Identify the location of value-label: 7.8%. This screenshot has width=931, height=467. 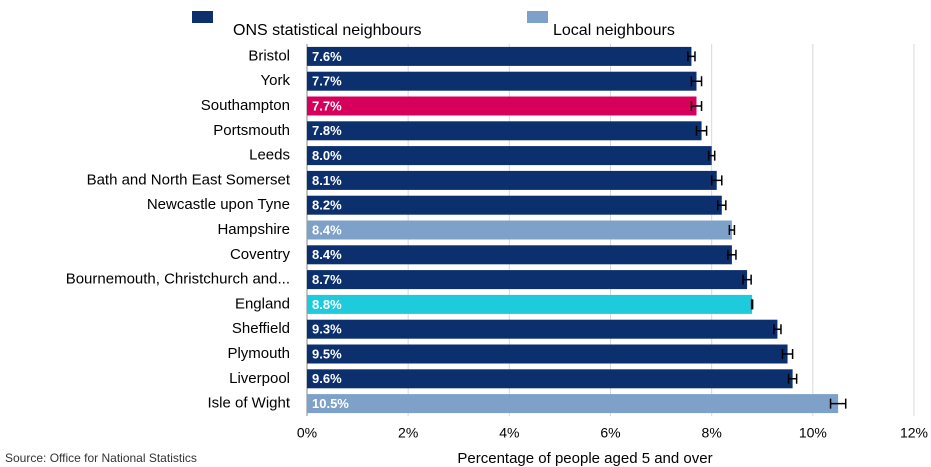
(327, 130).